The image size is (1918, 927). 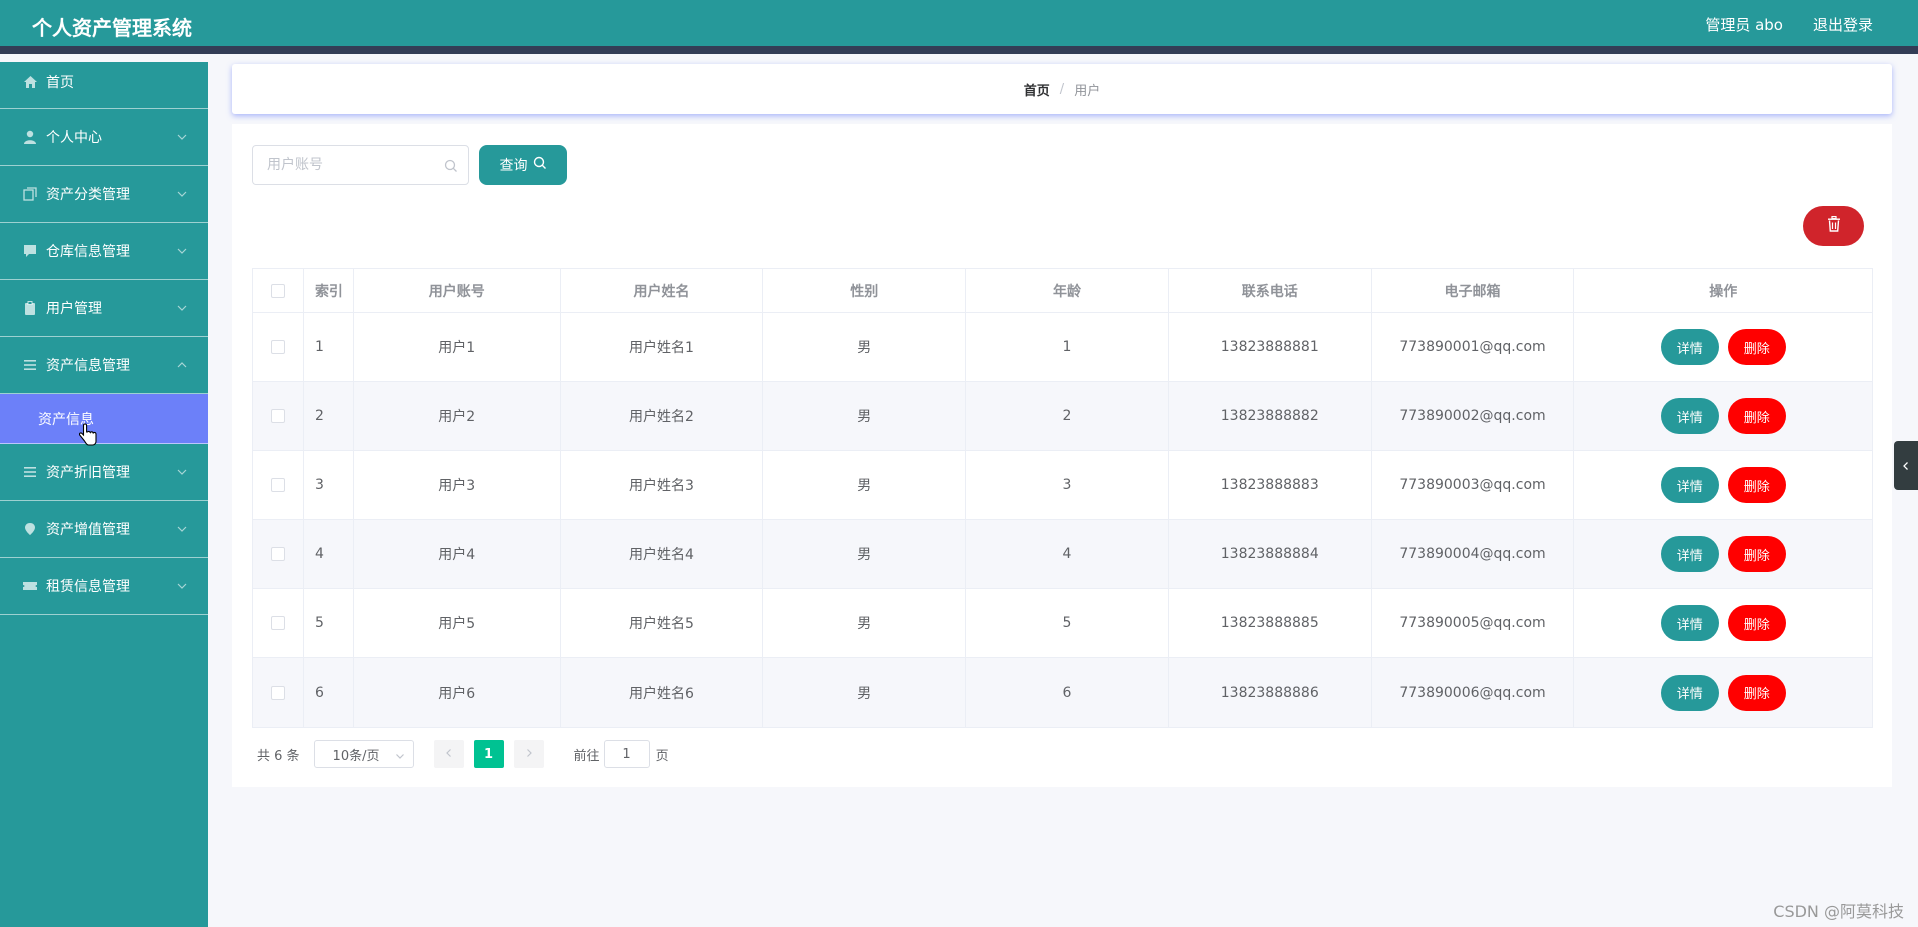 I want to click on search-input, so click(x=343, y=165).